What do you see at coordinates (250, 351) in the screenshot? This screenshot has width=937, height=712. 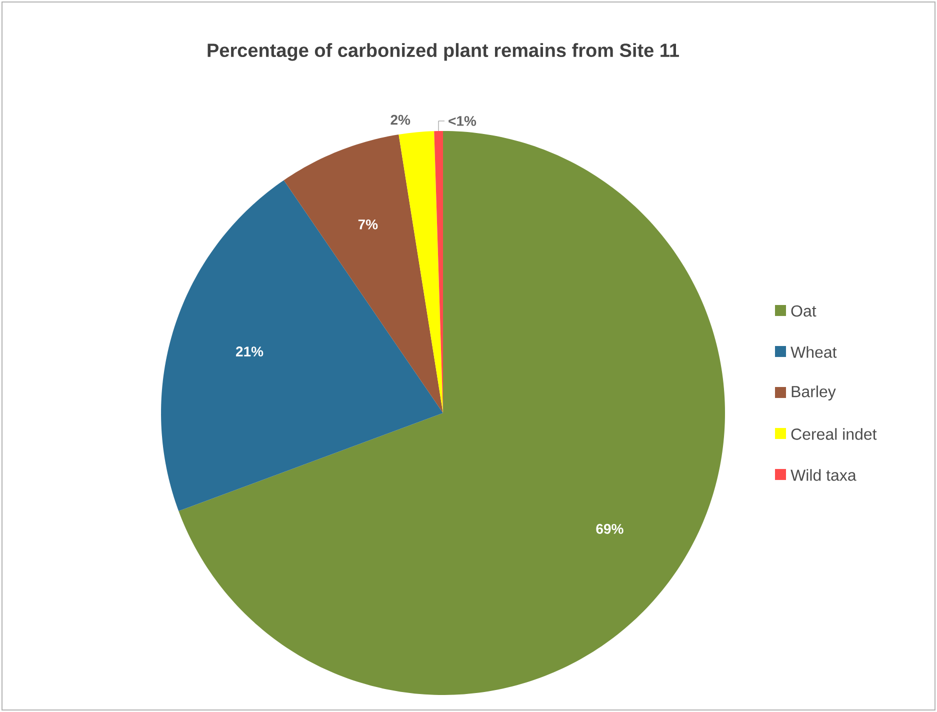 I see `data-label: 21%` at bounding box center [250, 351].